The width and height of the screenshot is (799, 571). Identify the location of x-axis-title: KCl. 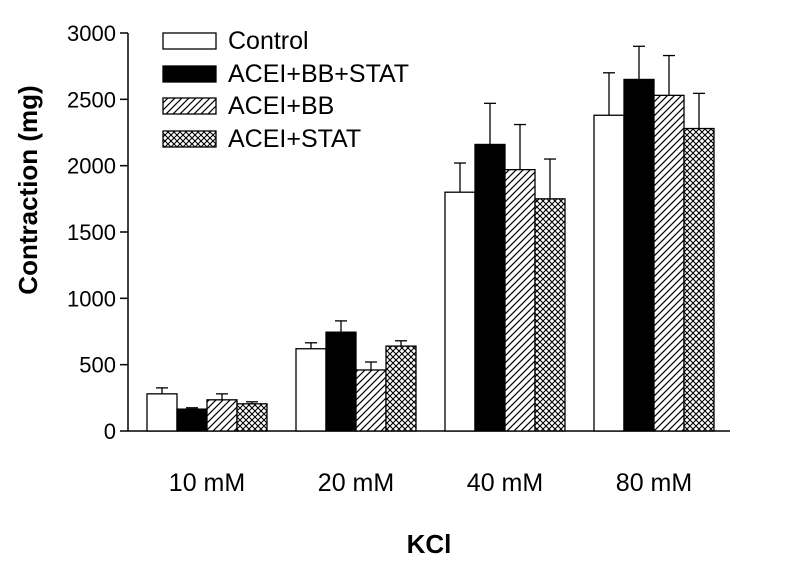
(429, 544).